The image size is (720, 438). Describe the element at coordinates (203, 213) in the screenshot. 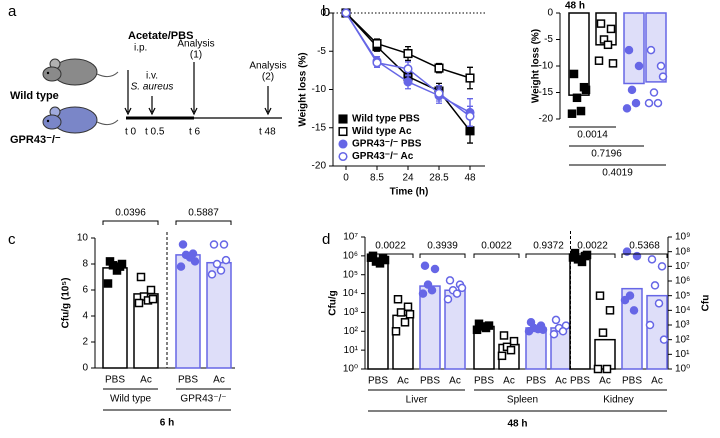

I see `p-value: 0.5887` at that location.